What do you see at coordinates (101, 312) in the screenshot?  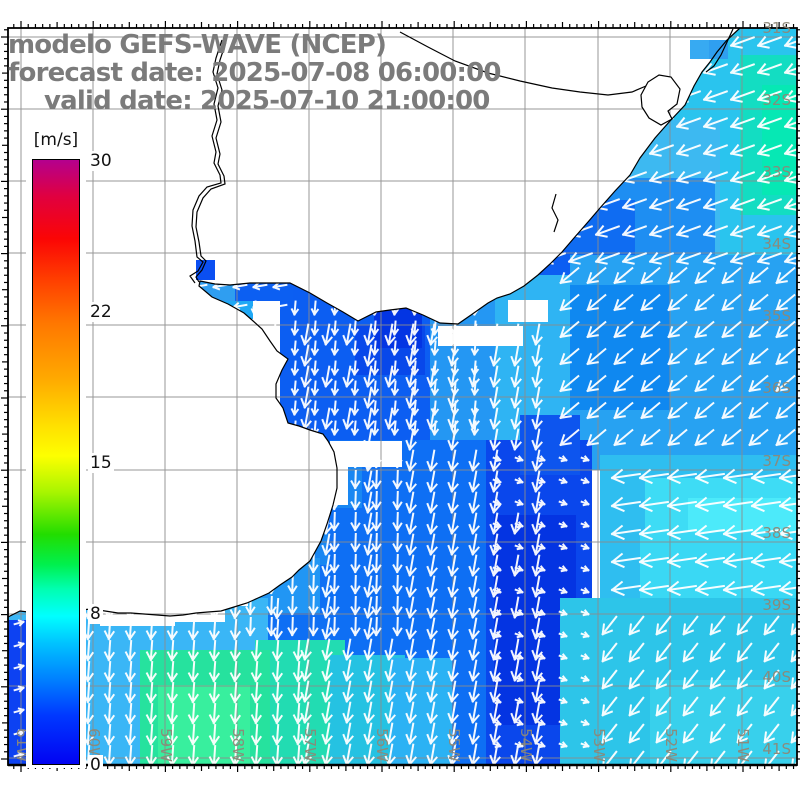 I see `colorbar-tick-22: 22` at bounding box center [101, 312].